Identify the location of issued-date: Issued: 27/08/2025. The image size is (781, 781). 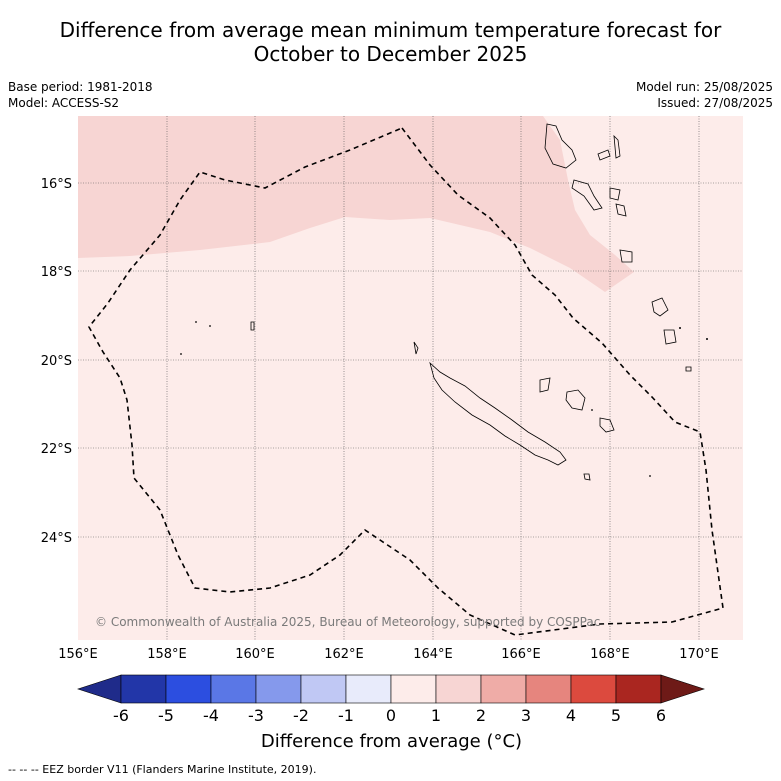
(715, 103).